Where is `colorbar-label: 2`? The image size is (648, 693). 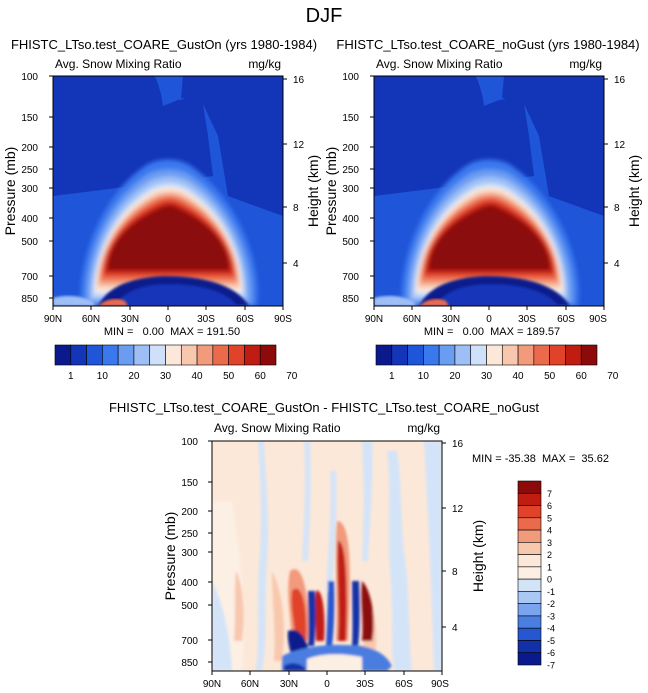 colorbar-label: 2 is located at coordinates (549, 555).